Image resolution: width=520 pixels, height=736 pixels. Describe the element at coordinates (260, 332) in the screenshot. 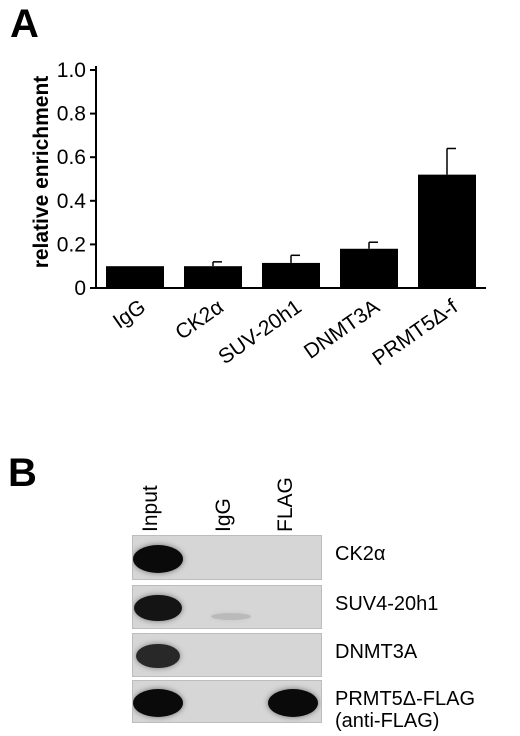

I see `x-tick-label: SUV-20h1` at that location.